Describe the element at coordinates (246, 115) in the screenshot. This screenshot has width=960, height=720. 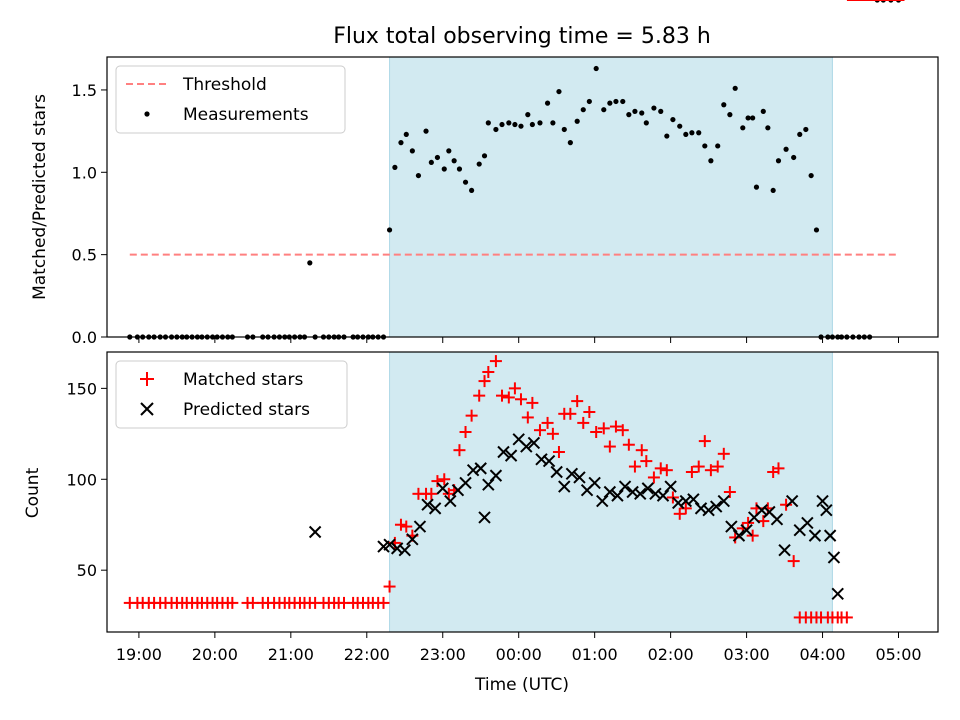
I see `measurements-legend-label: Measurements` at that location.